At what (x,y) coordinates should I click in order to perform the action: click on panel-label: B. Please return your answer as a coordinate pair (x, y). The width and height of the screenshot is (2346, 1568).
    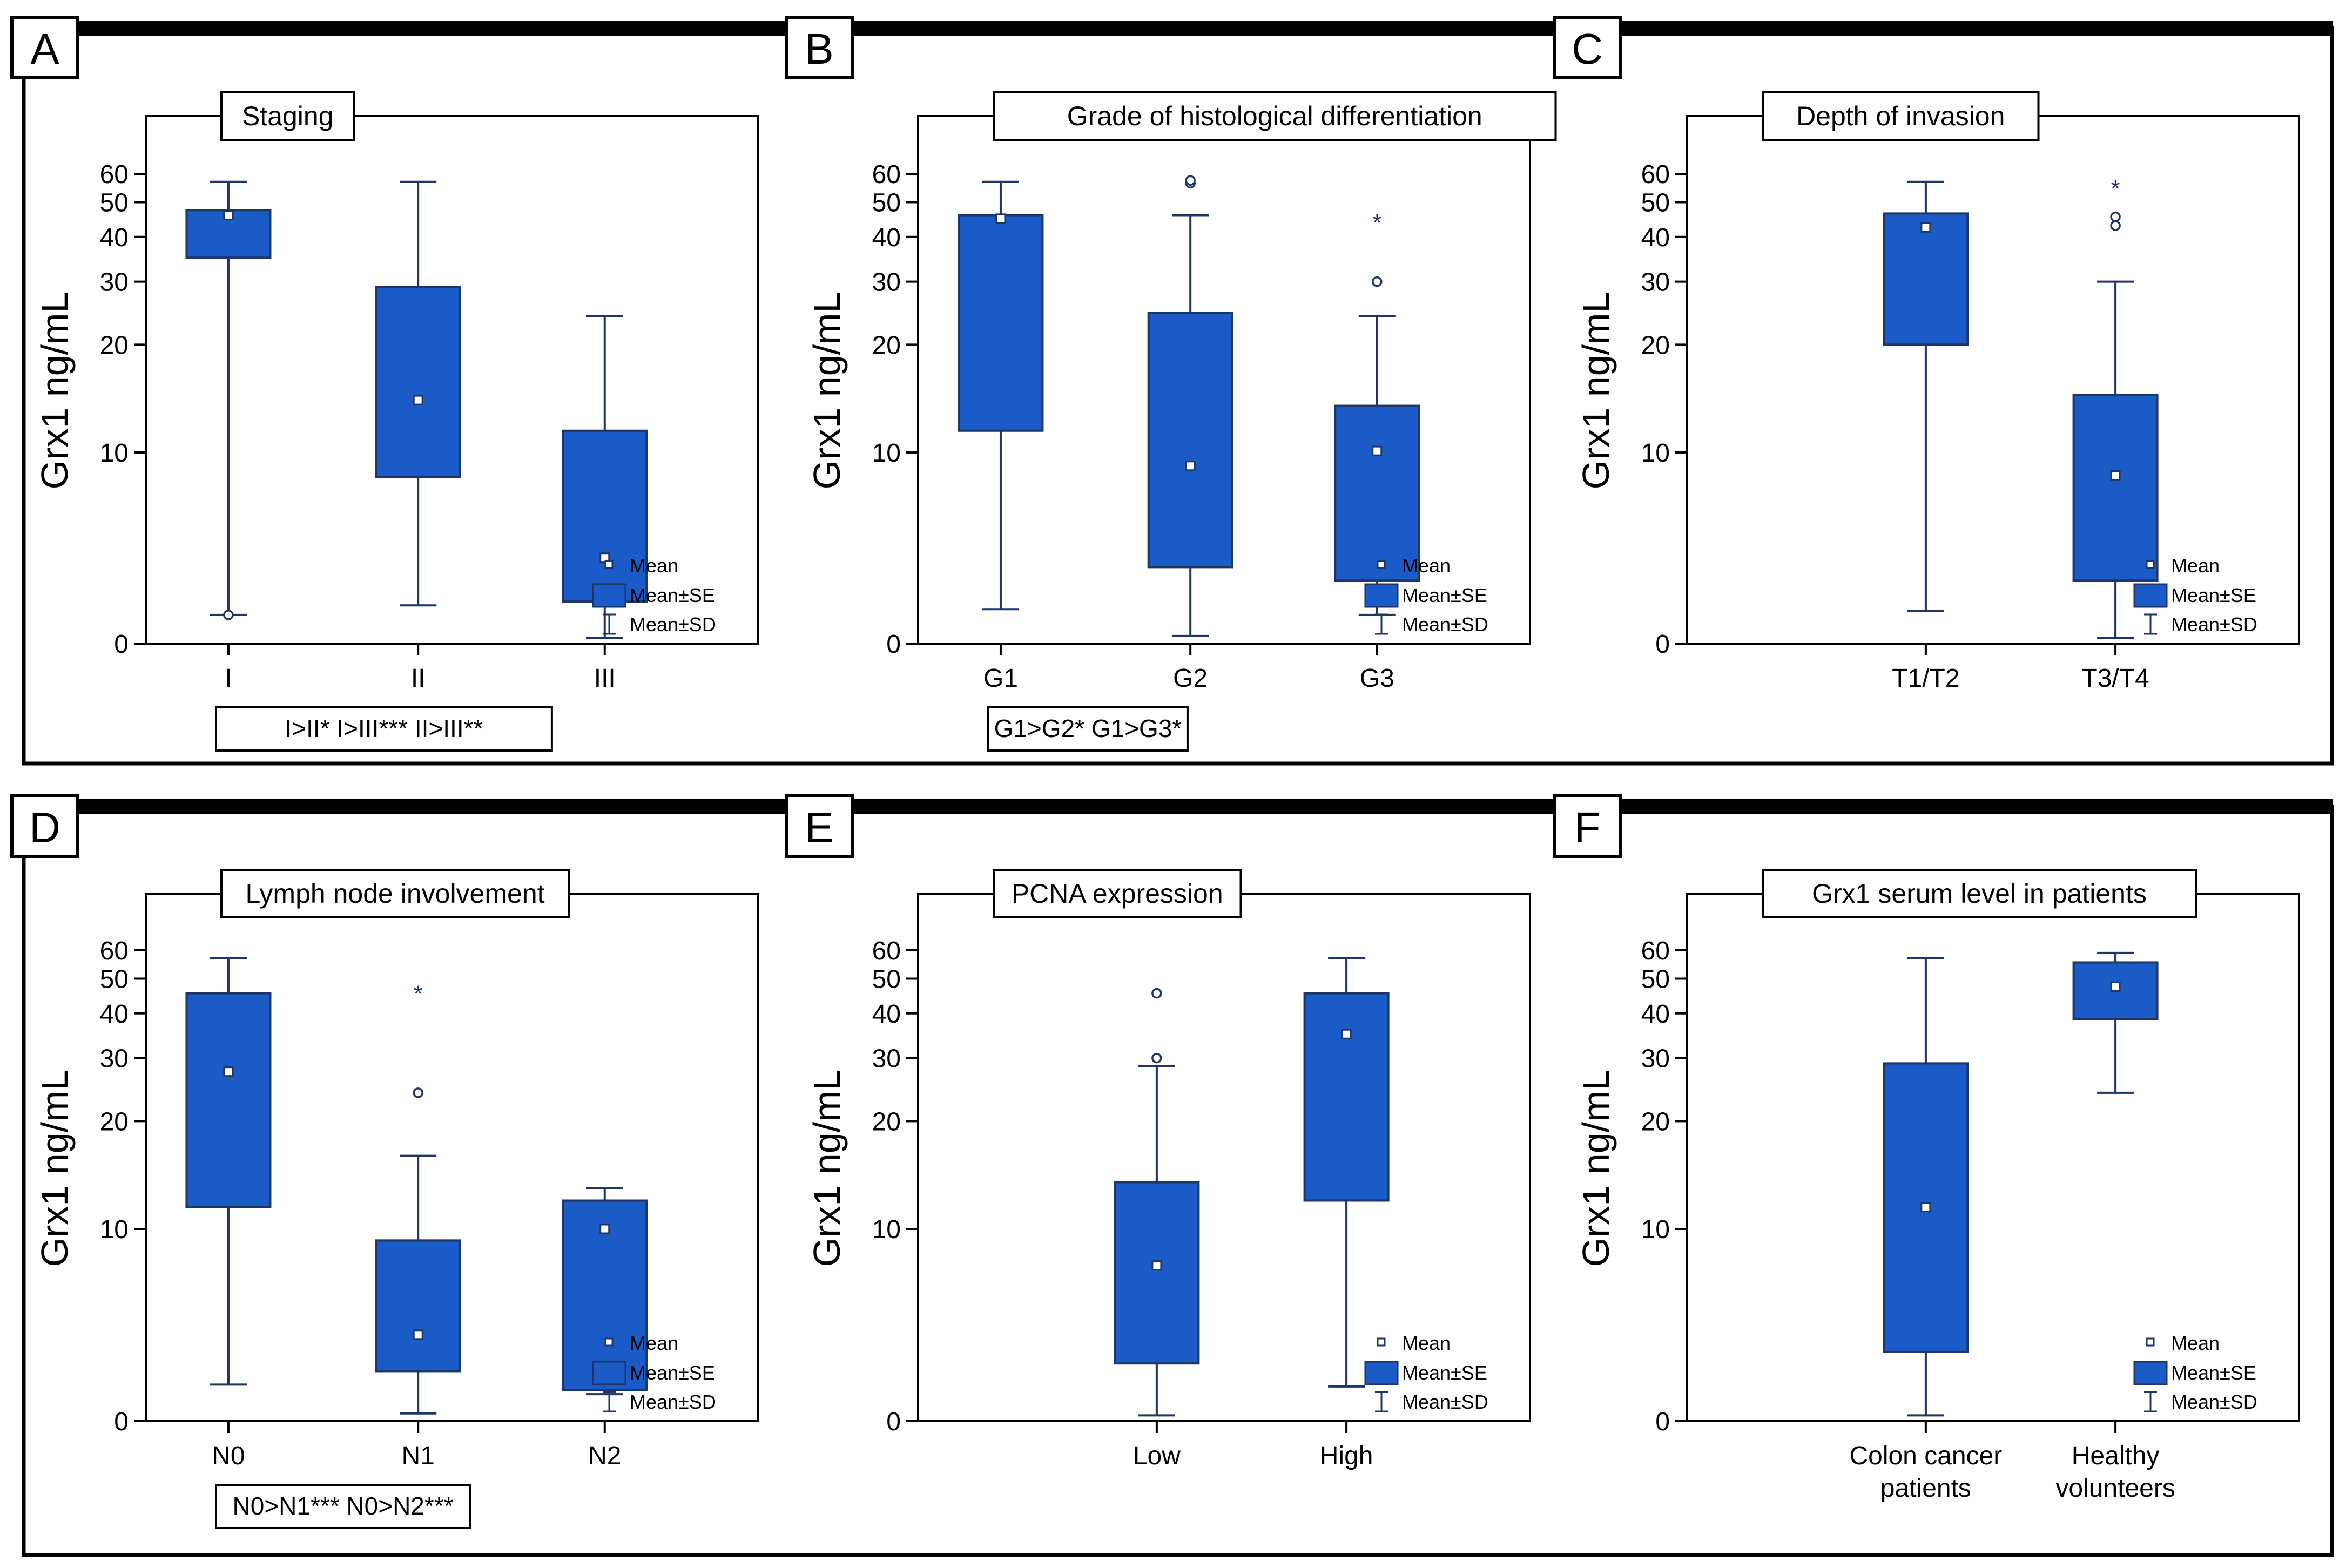
    Looking at the image, I should click on (819, 49).